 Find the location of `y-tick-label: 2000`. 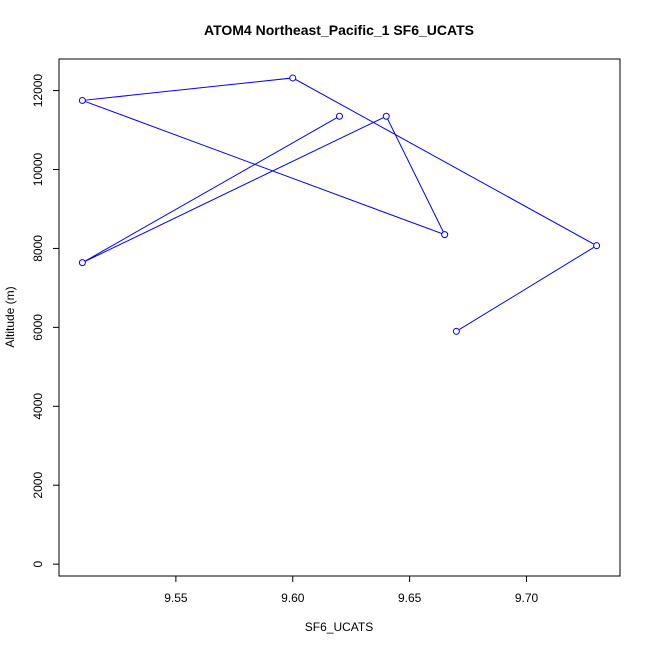

y-tick-label: 2000 is located at coordinates (38, 485).